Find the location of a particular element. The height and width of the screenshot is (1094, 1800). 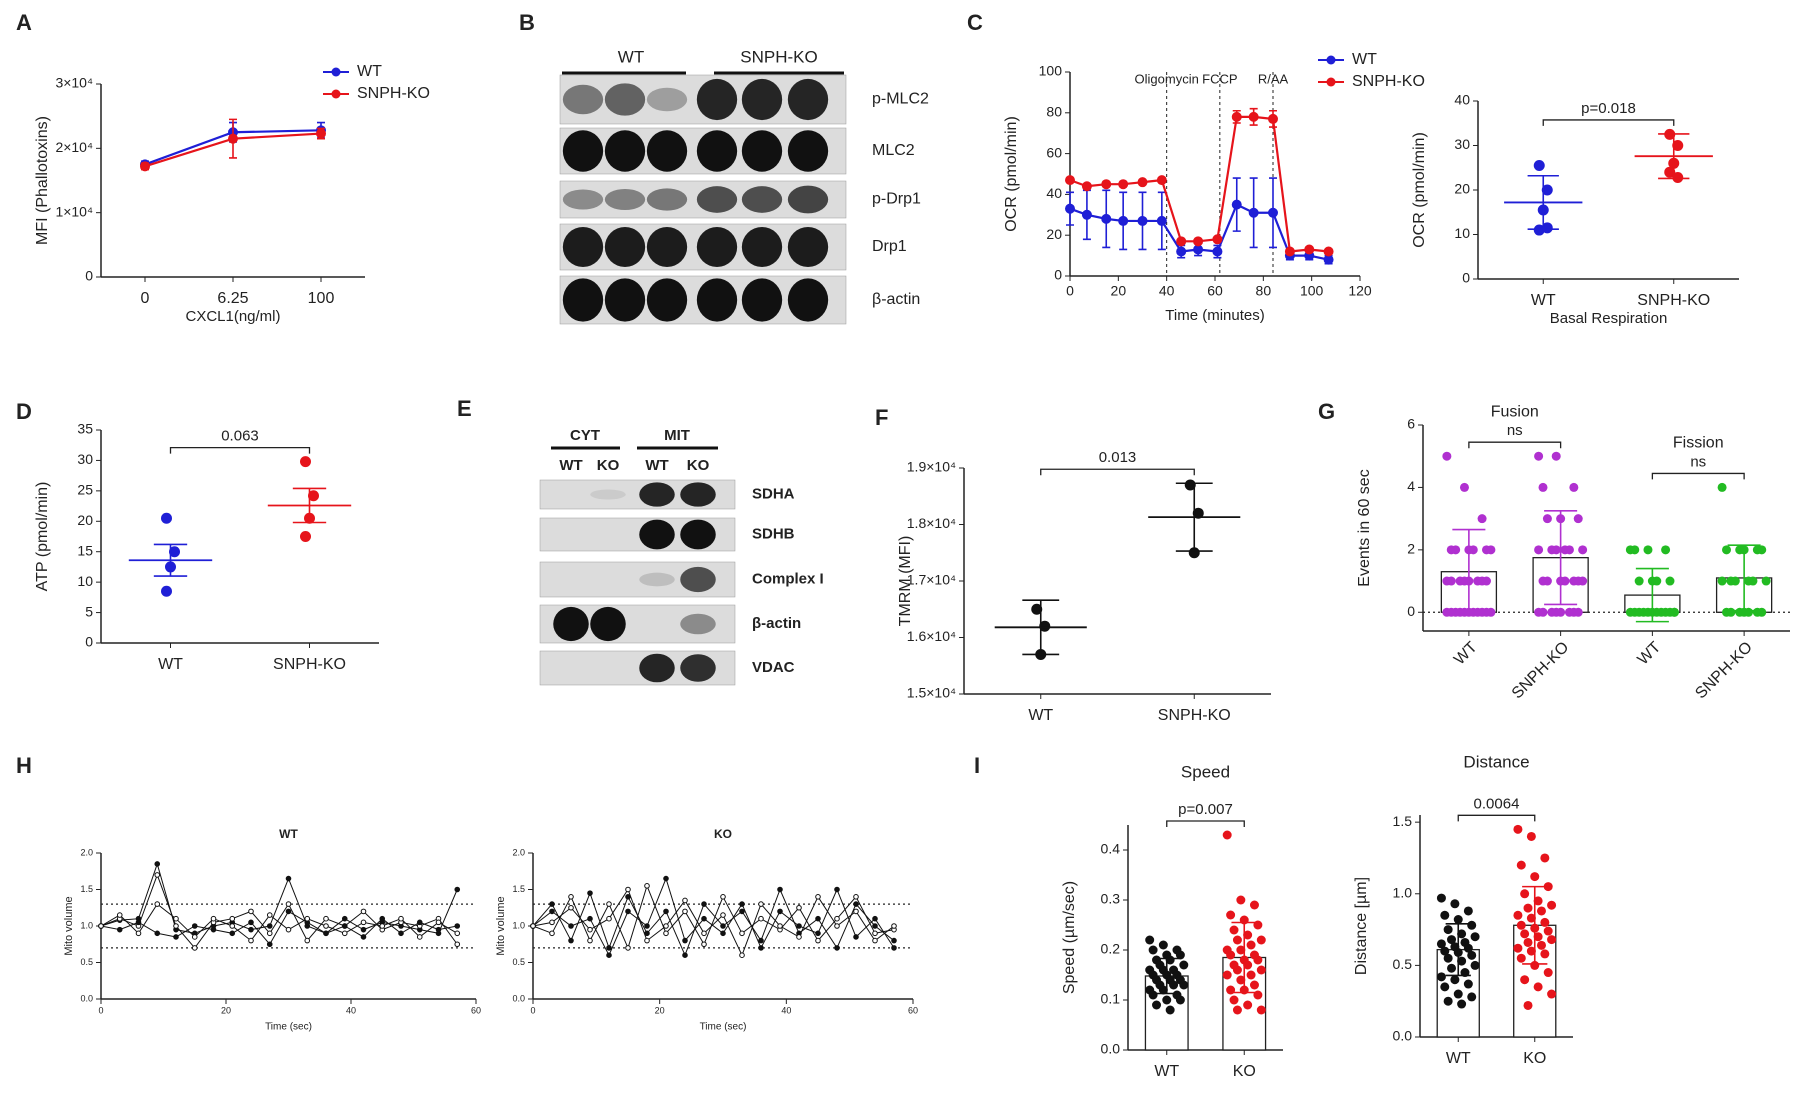

y-tick-label: 6 is located at coordinates (1411, 424).